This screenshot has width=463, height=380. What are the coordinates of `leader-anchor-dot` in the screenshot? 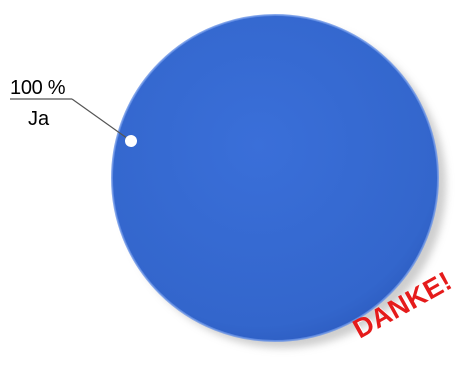 It's located at (131, 141).